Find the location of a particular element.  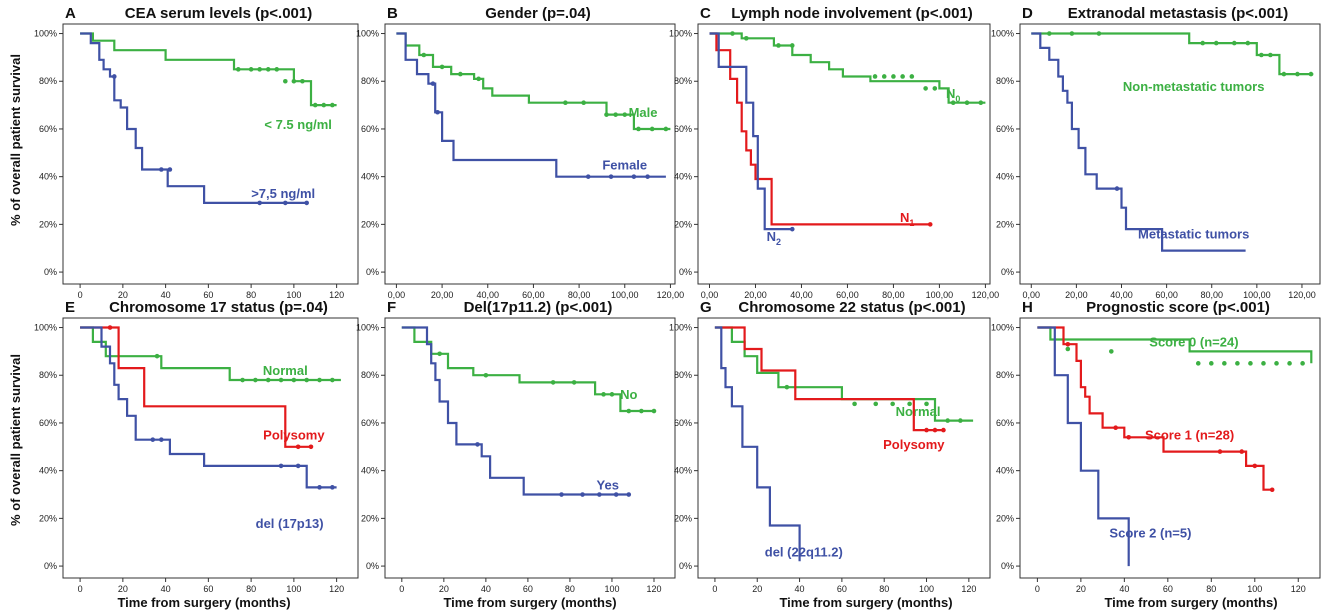

x-tick-label: 100,00 is located at coordinates (940, 295).